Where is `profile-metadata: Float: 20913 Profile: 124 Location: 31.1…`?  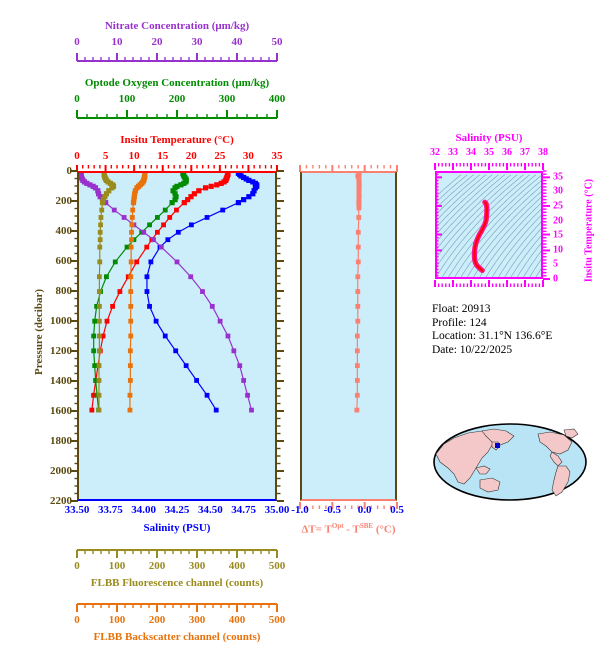
profile-metadata: Float: 20913 Profile: 124 Location: 31.1… is located at coordinates (492, 330).